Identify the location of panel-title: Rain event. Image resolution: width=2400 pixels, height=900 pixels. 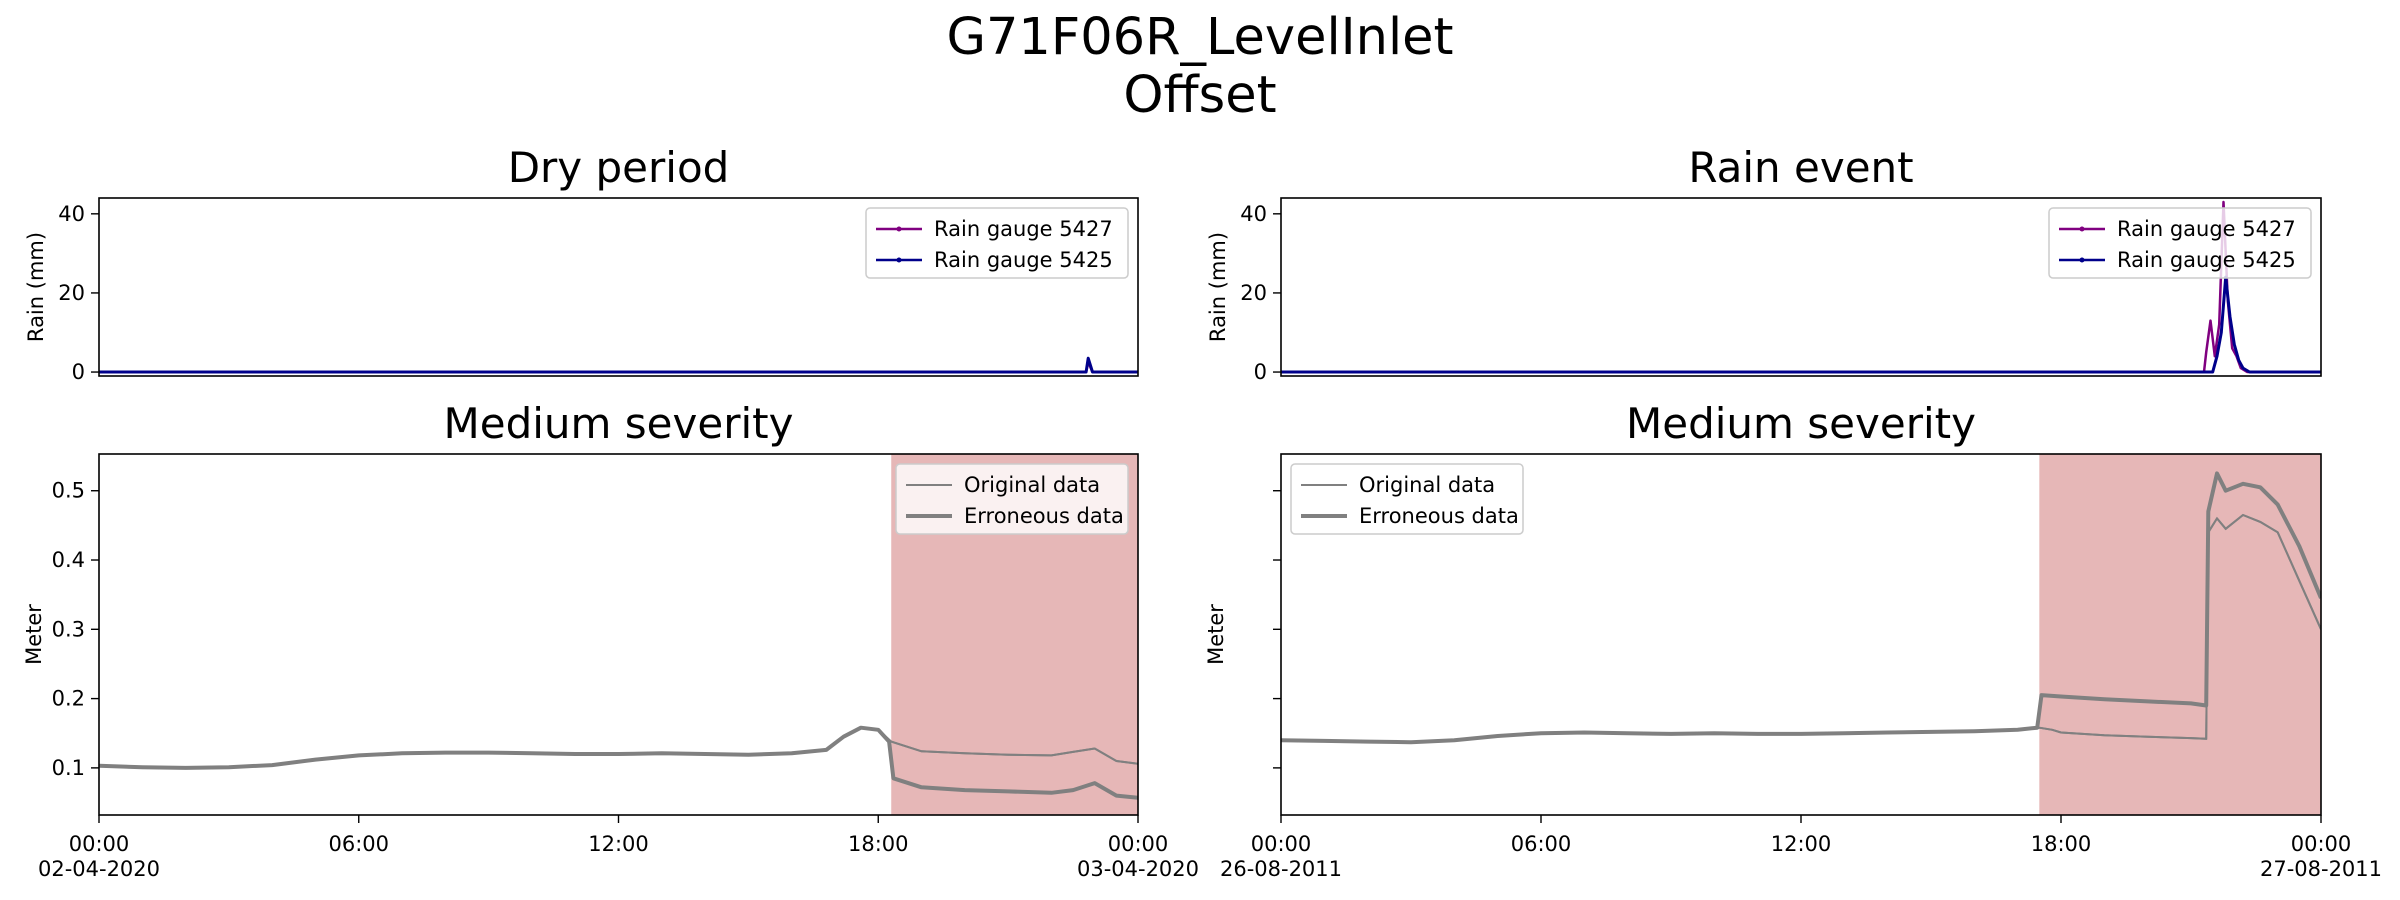
(1800, 167).